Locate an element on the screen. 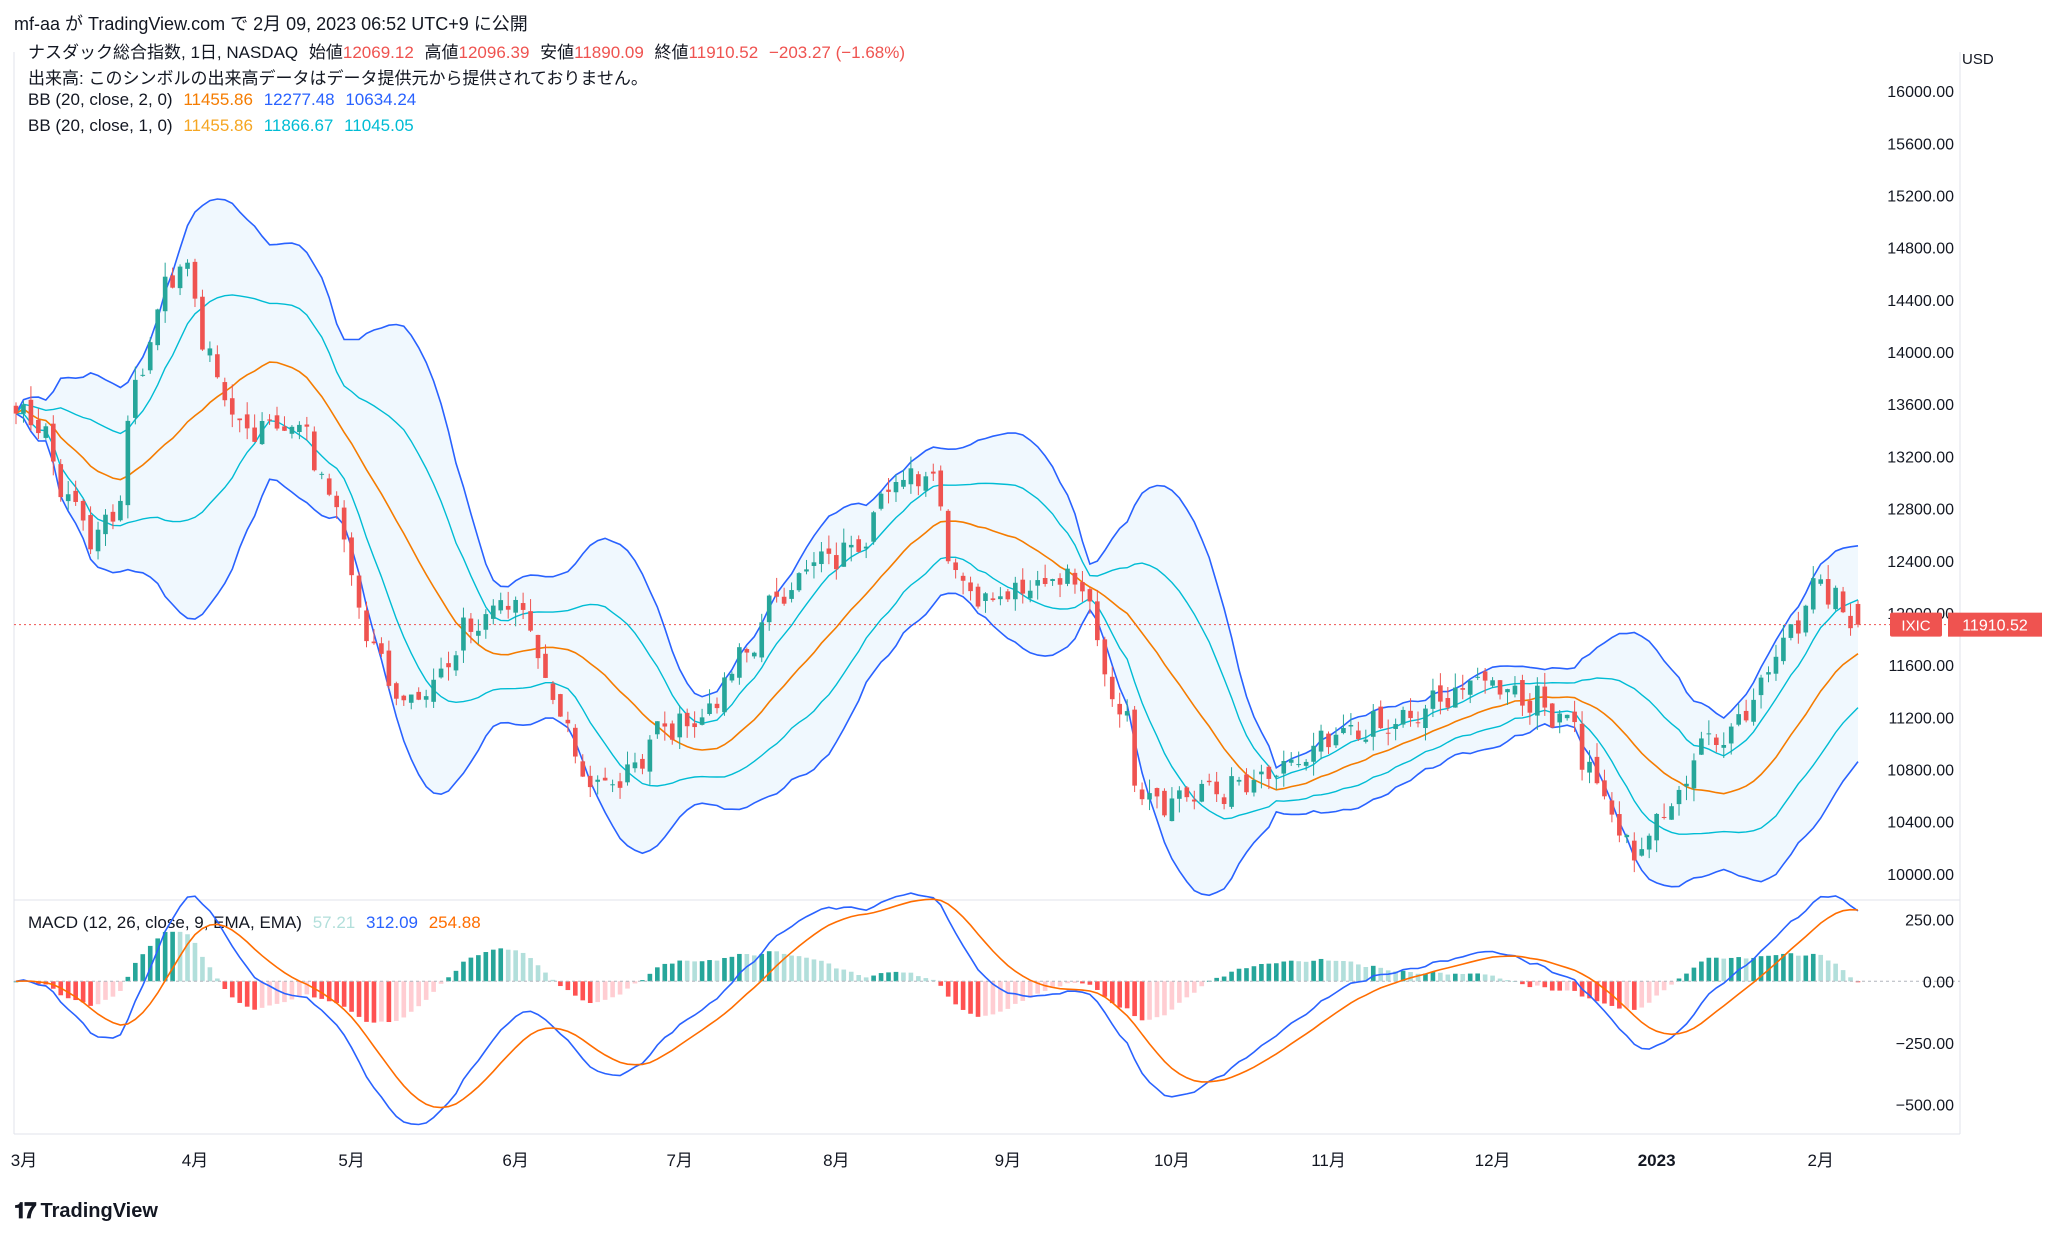  macd-tick-label: 0.00 is located at coordinates (1938, 982).